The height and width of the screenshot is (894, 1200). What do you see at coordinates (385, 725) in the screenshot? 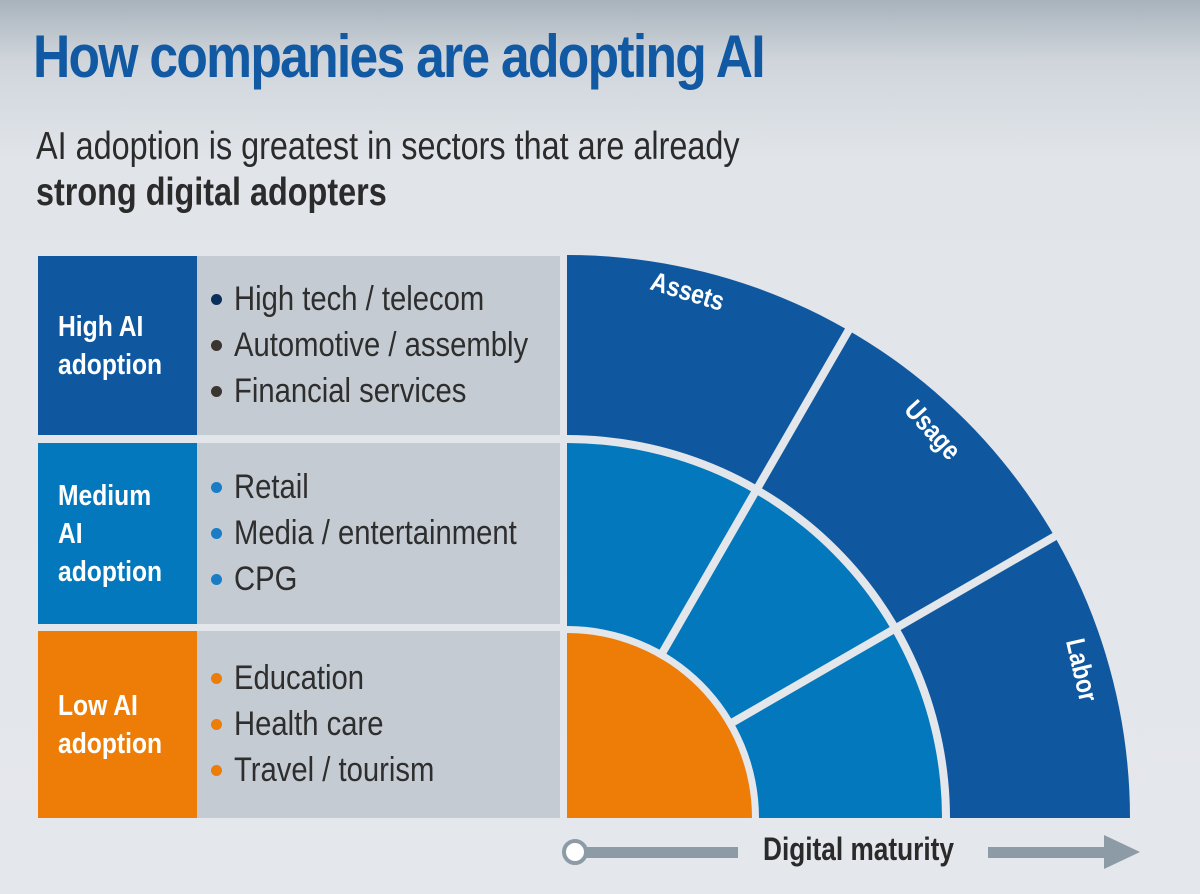
I see `list-item: Health care` at bounding box center [385, 725].